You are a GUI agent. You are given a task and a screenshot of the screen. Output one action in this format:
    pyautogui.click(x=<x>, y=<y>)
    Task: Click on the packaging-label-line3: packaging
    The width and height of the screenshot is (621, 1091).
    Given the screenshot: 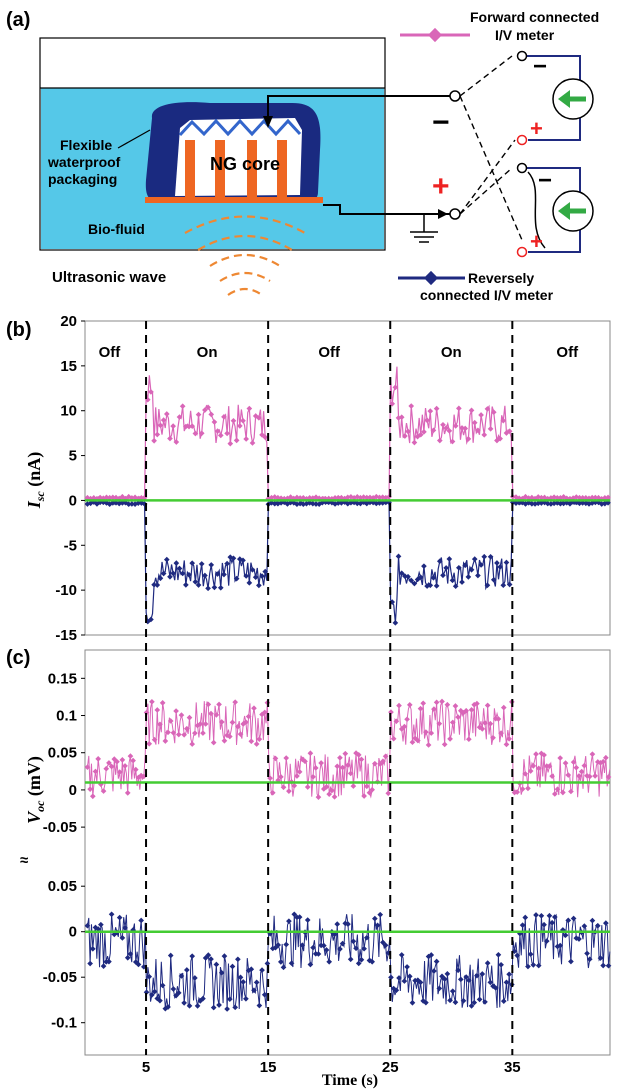 What is the action you would take?
    pyautogui.click(x=82, y=179)
    